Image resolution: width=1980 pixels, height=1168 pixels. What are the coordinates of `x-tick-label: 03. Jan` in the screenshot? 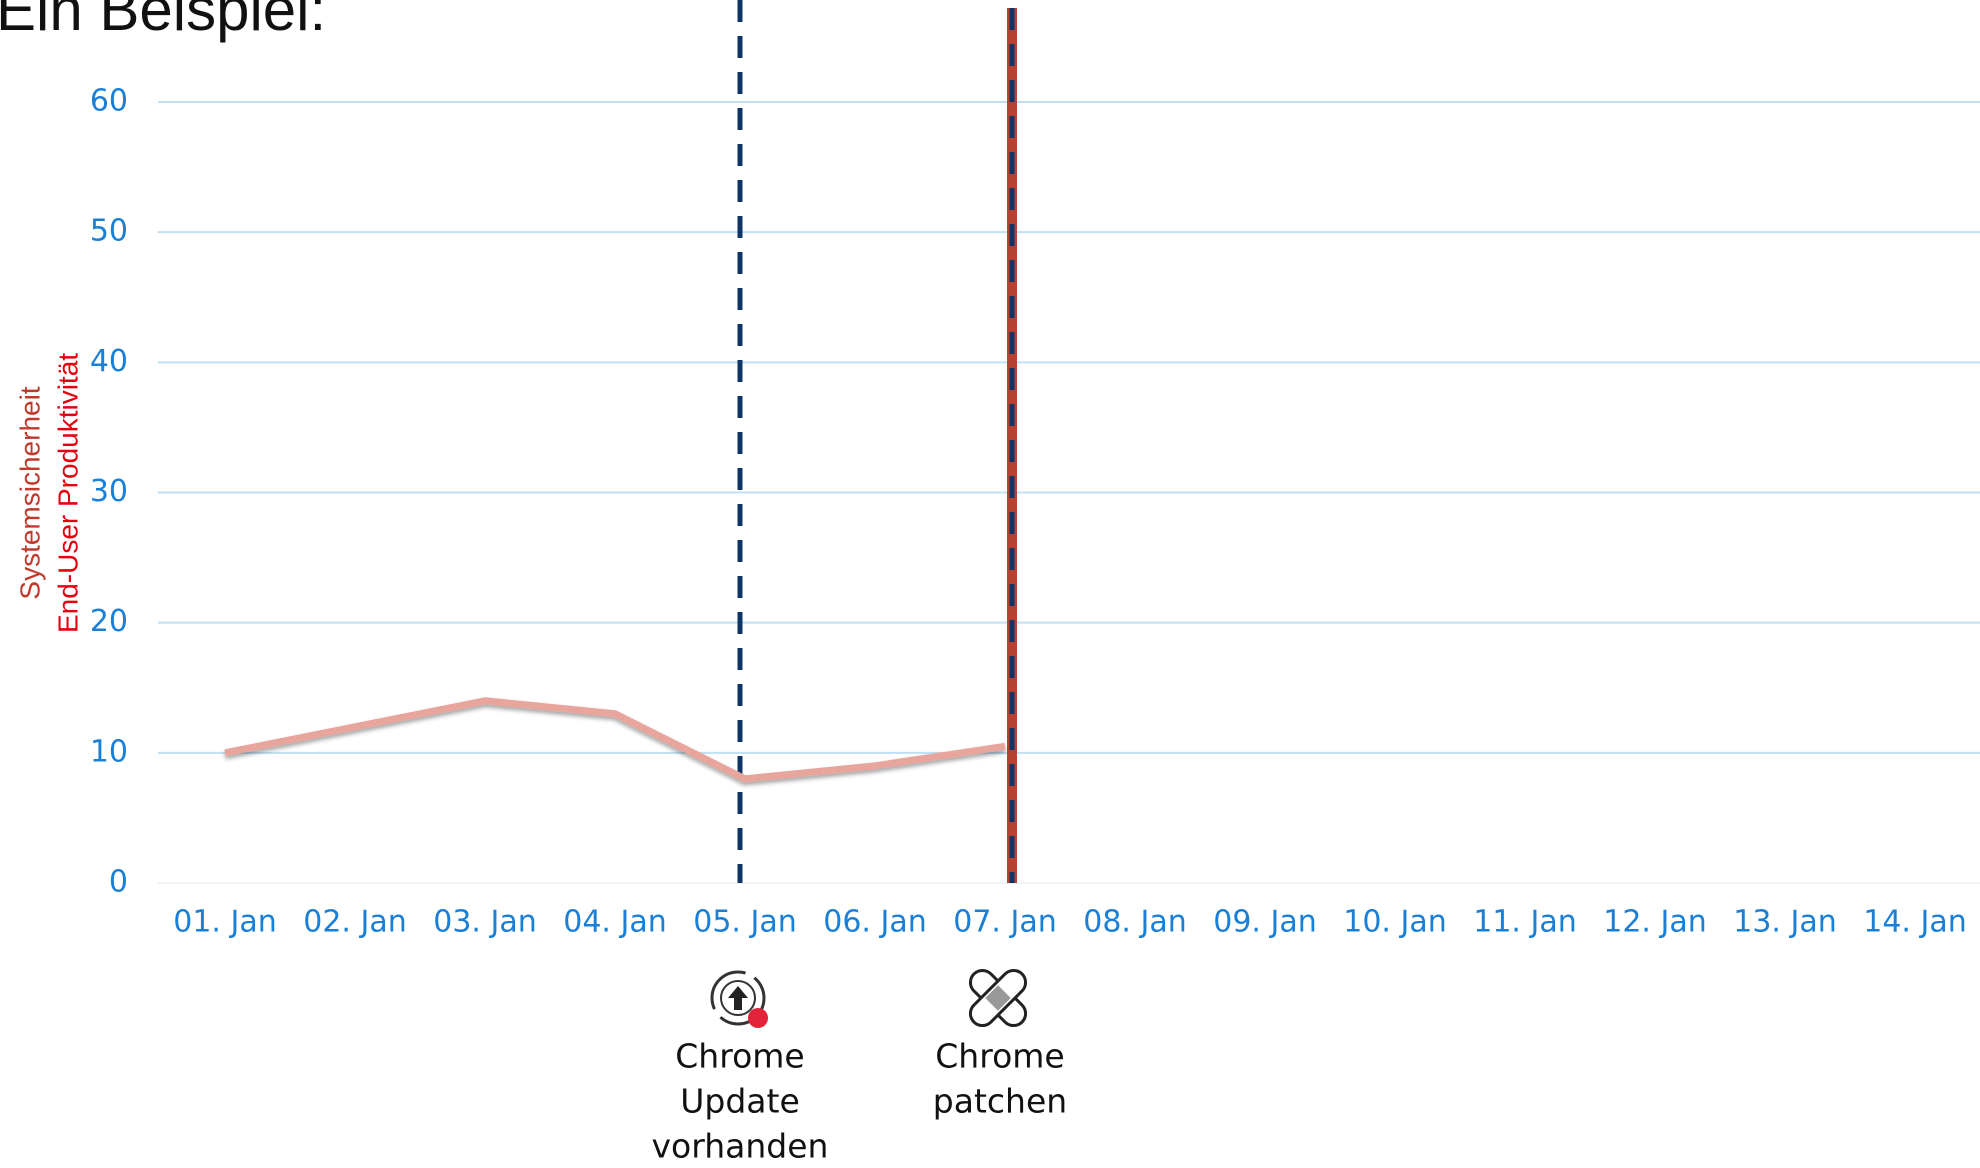 It's located at (485, 922).